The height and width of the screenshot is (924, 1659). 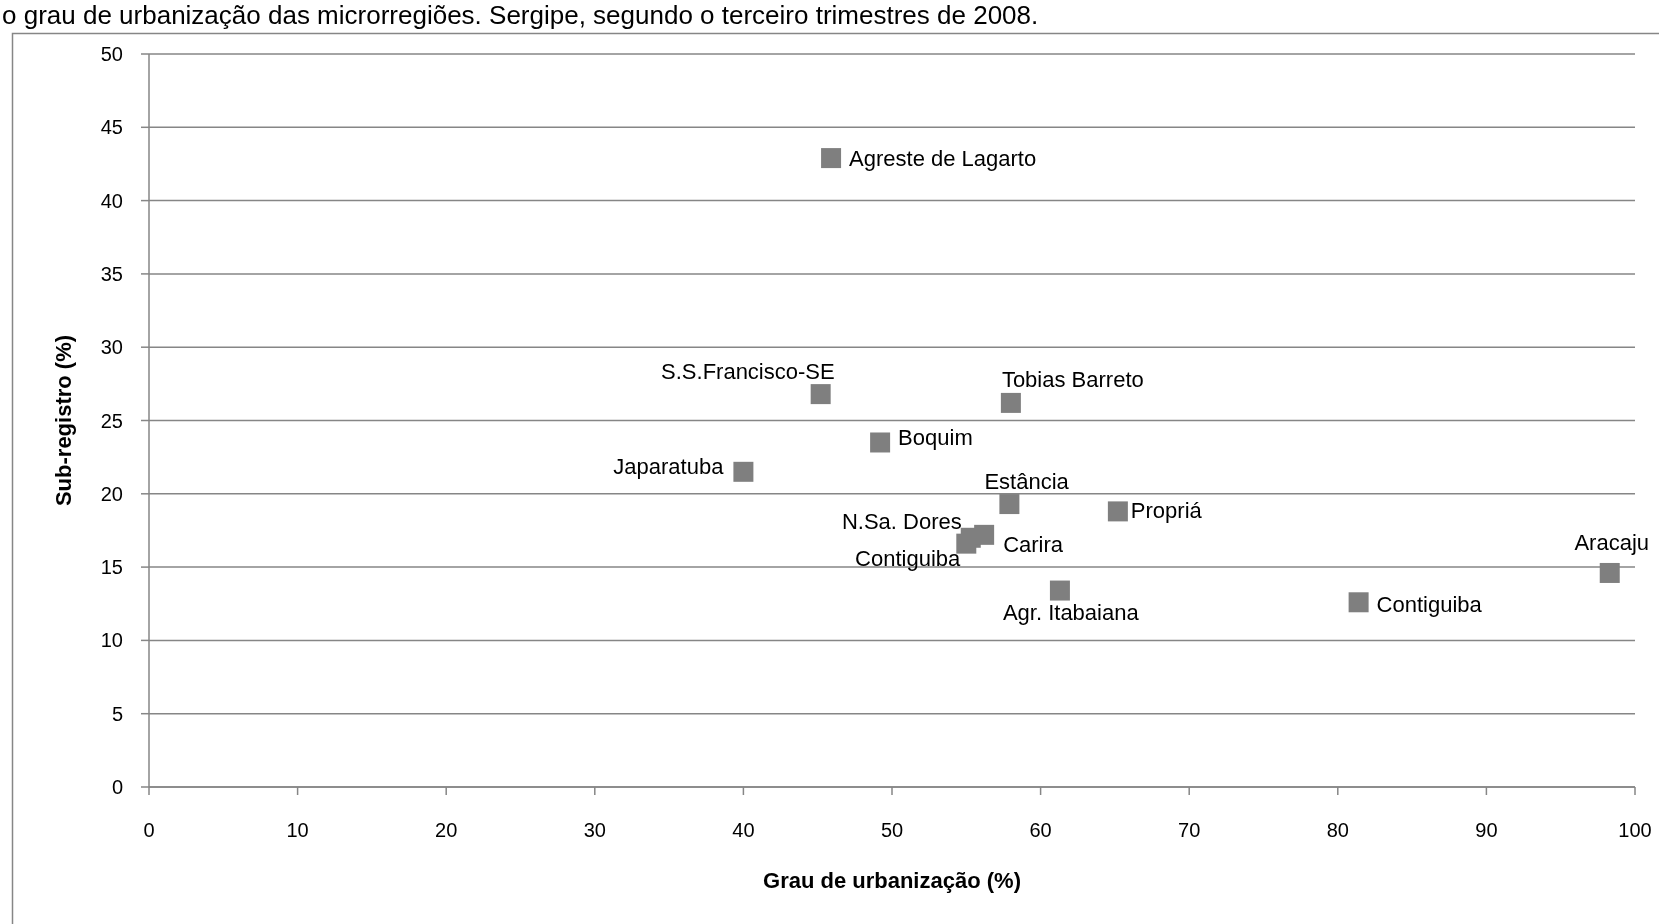 What do you see at coordinates (111, 567) in the screenshot?
I see `y-tick-label: 15` at bounding box center [111, 567].